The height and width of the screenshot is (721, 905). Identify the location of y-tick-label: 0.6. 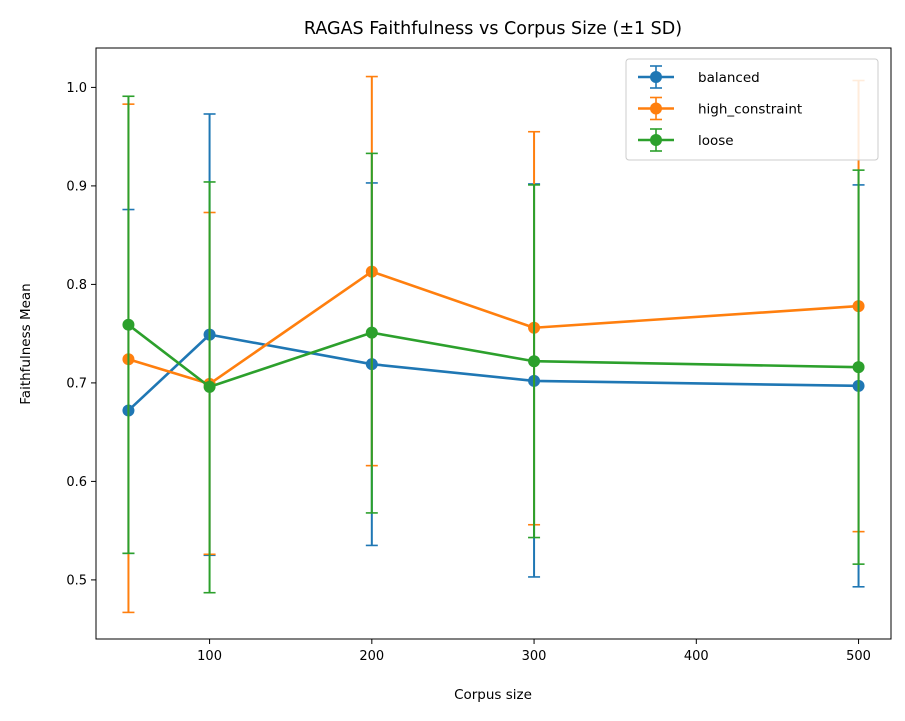
(76, 482).